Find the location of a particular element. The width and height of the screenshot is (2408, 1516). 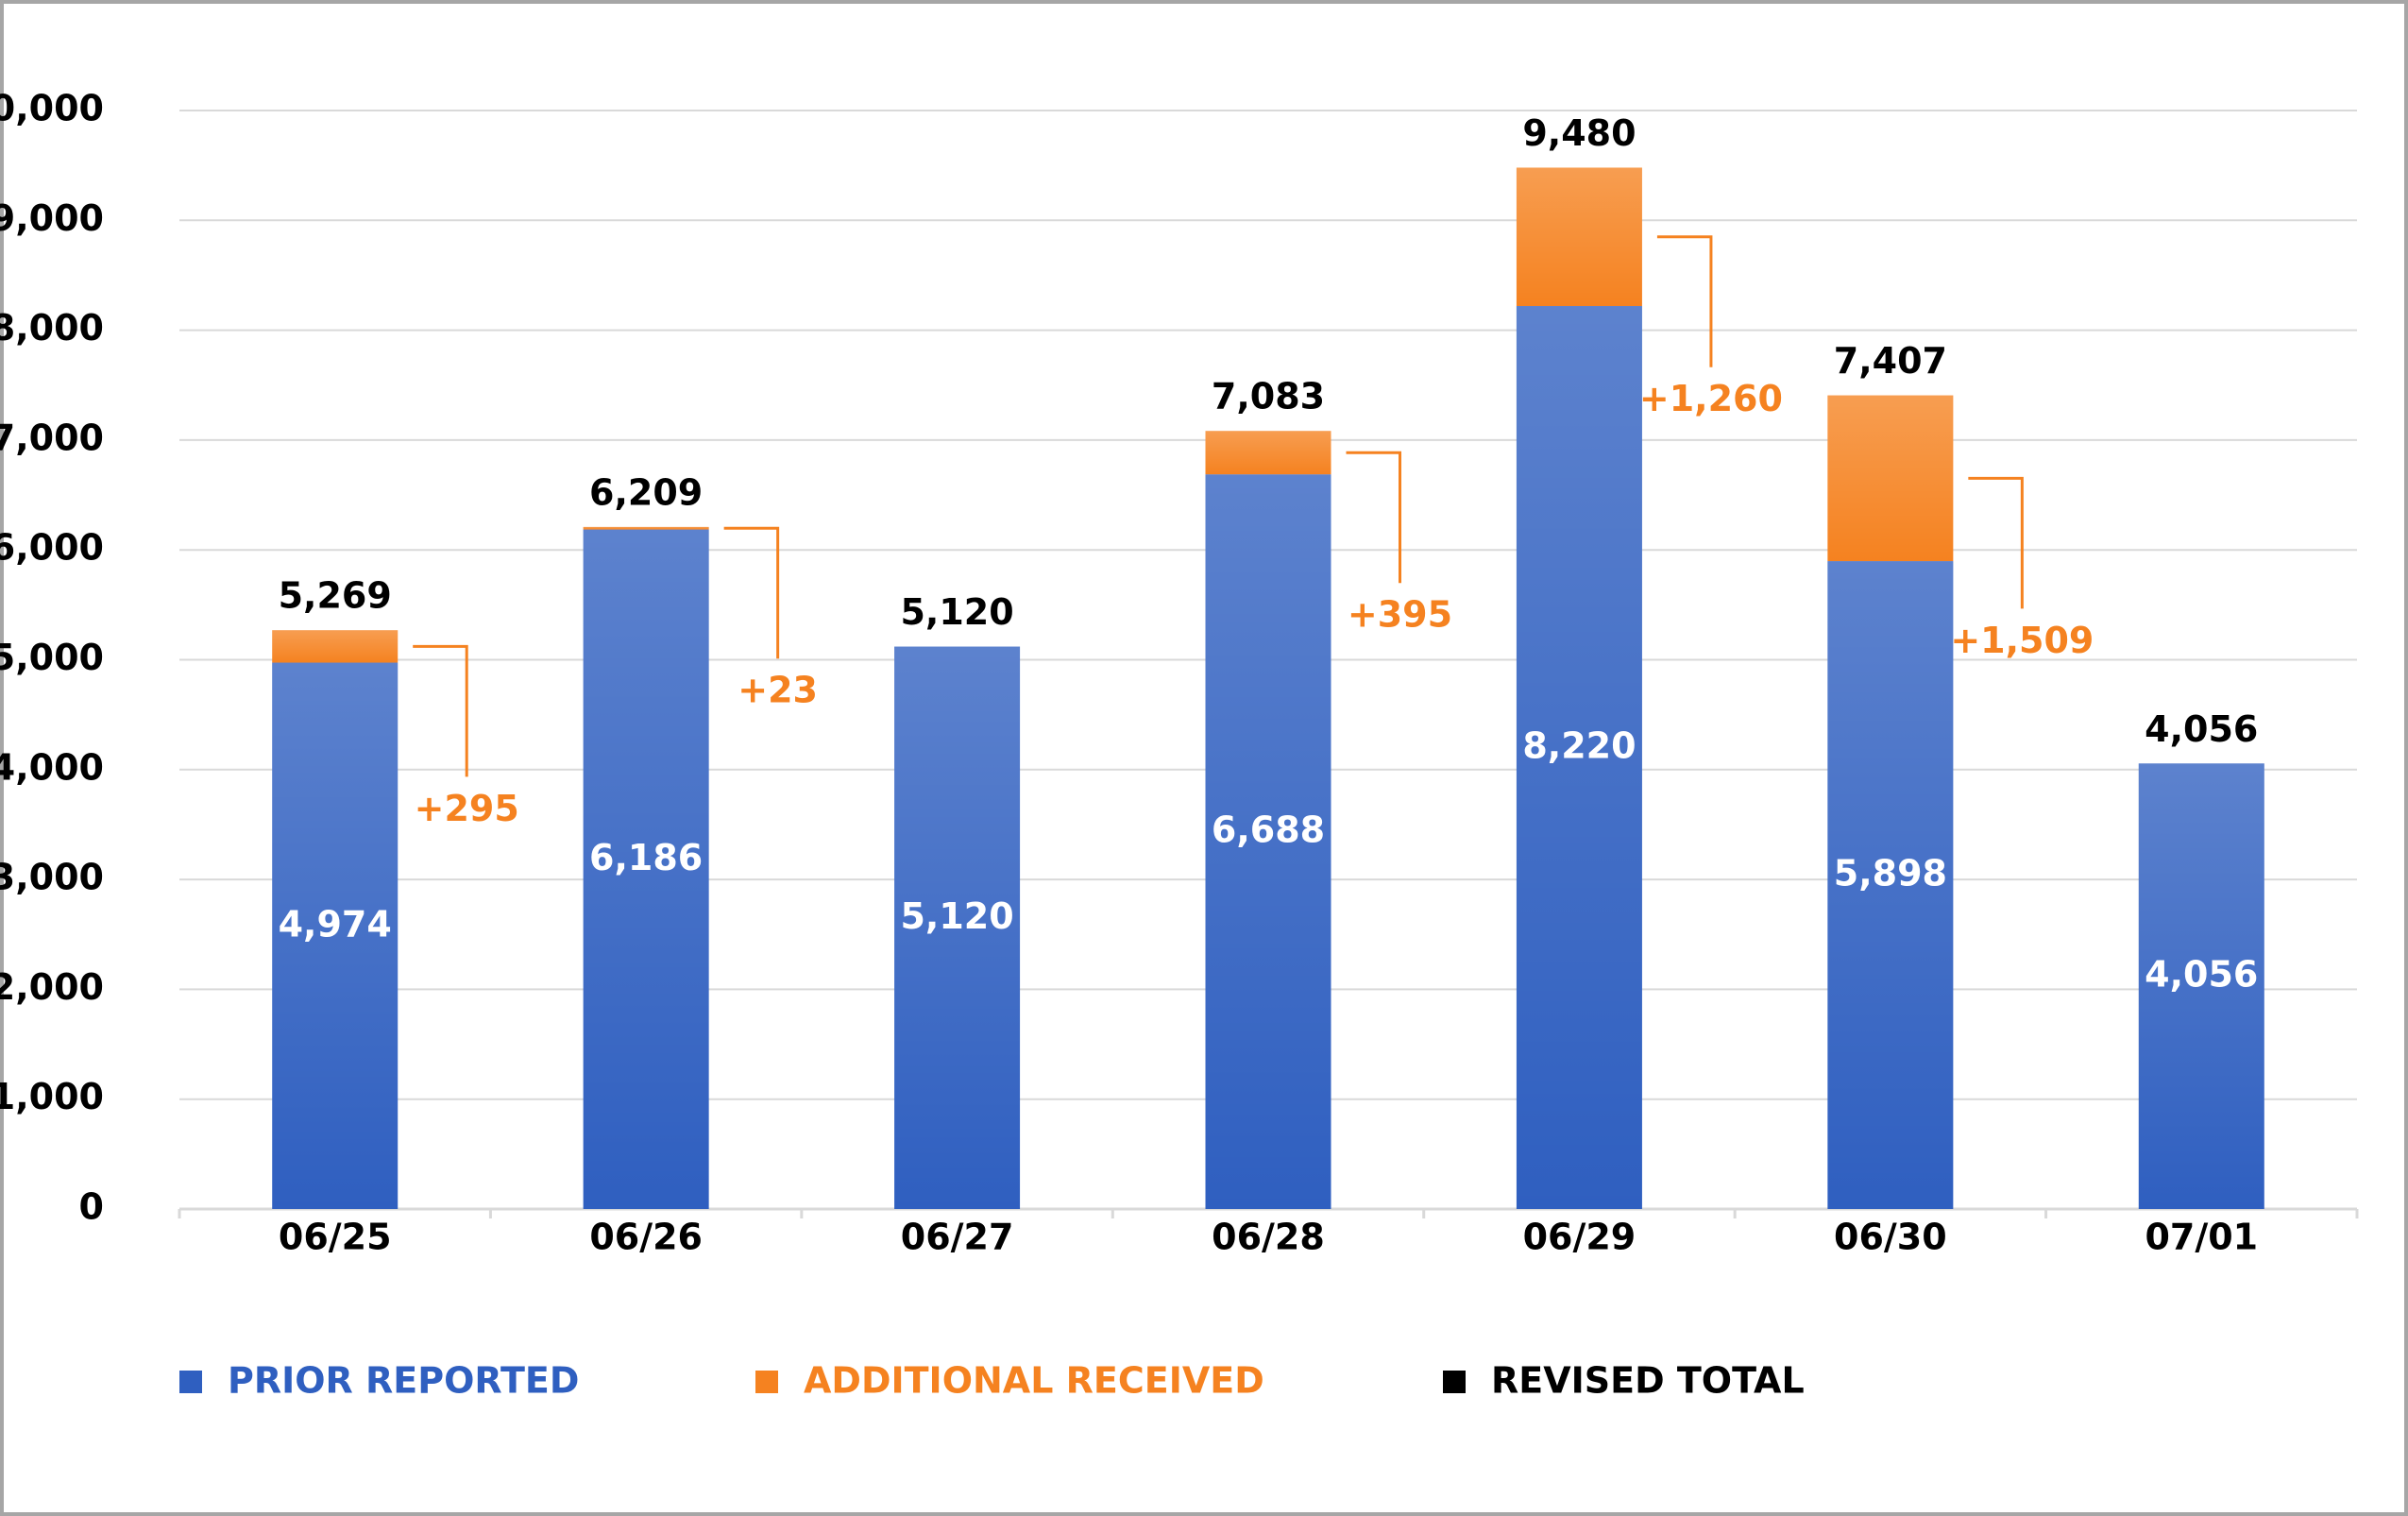

y-tick-label: 3,000 is located at coordinates (52, 878).